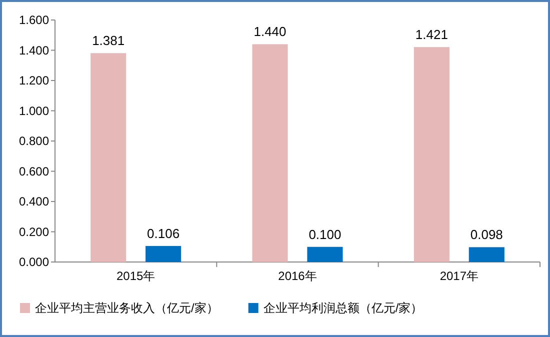 This screenshot has height=337, width=550. Describe the element at coordinates (136, 276) in the screenshot. I see `x-tick-label: 2015年` at that location.